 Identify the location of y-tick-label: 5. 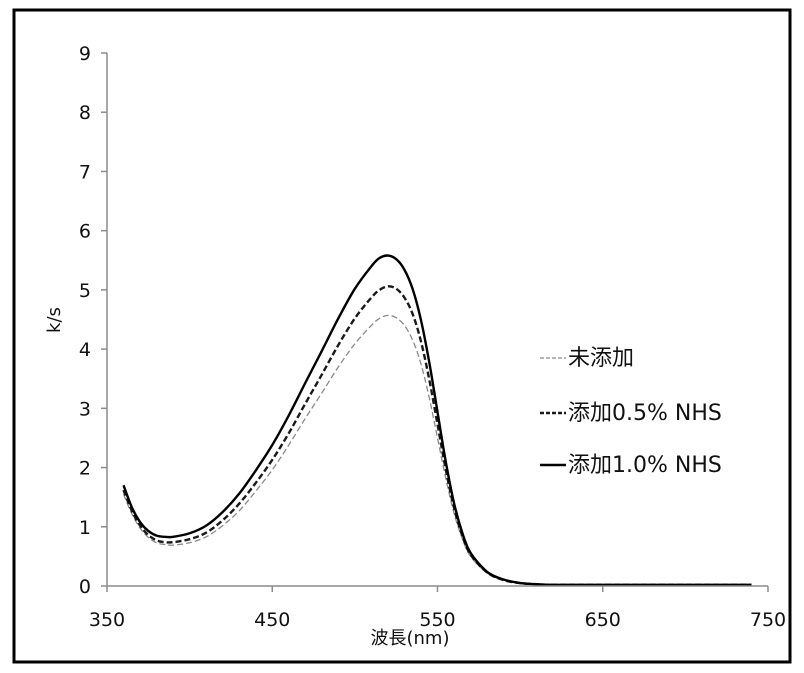
(85, 291).